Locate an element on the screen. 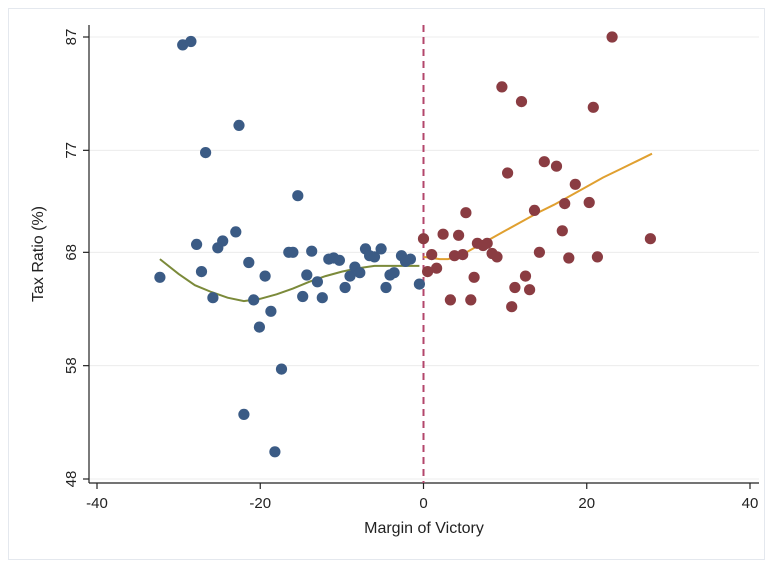 Image resolution: width=773 pixels, height=568 pixels. x-tick-label-4: 40 is located at coordinates (750, 503).